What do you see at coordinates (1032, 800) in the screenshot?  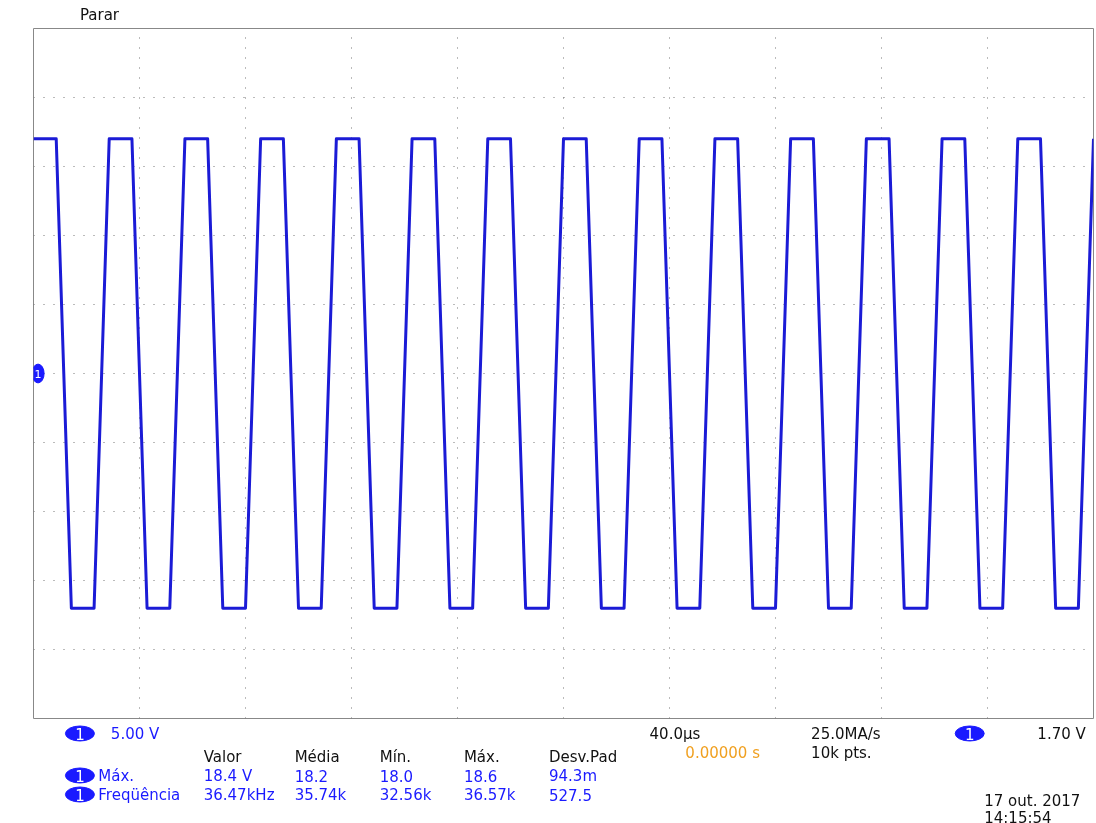 I see `text: 17 out. 2017` at bounding box center [1032, 800].